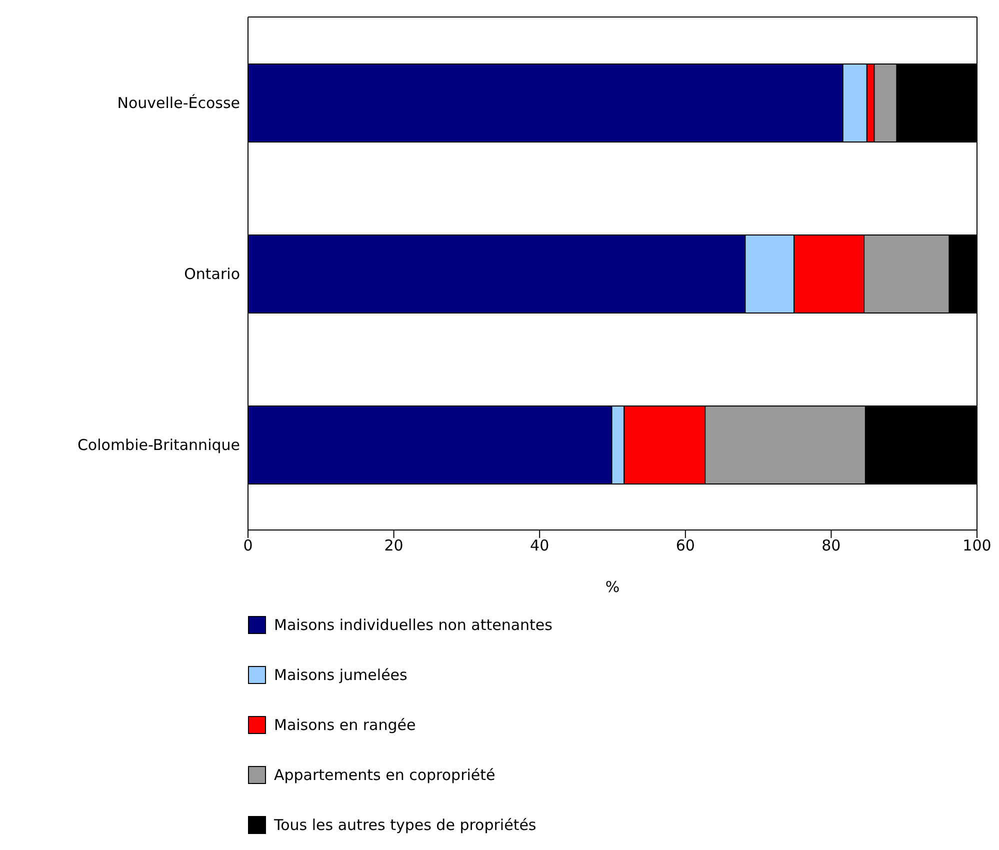 The height and width of the screenshot is (850, 999). What do you see at coordinates (413, 625) in the screenshot?
I see `legend-label: Maisons individuelles non attenantes` at bounding box center [413, 625].